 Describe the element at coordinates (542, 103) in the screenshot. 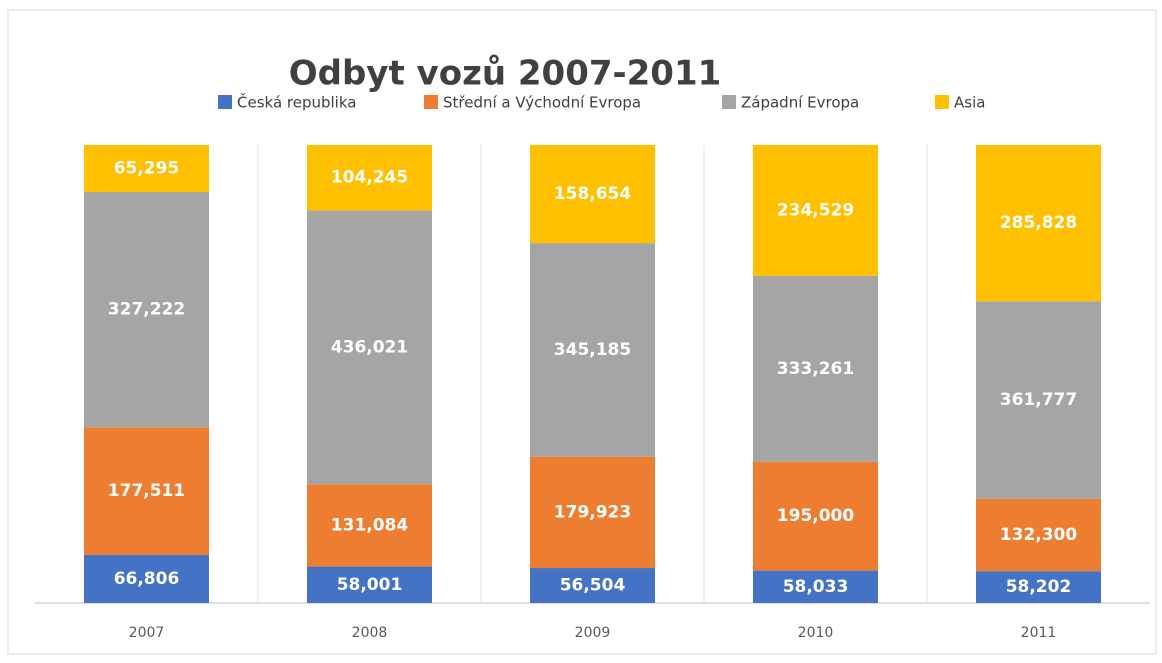

I see `legend-label: Střední a Východní Evropa` at that location.